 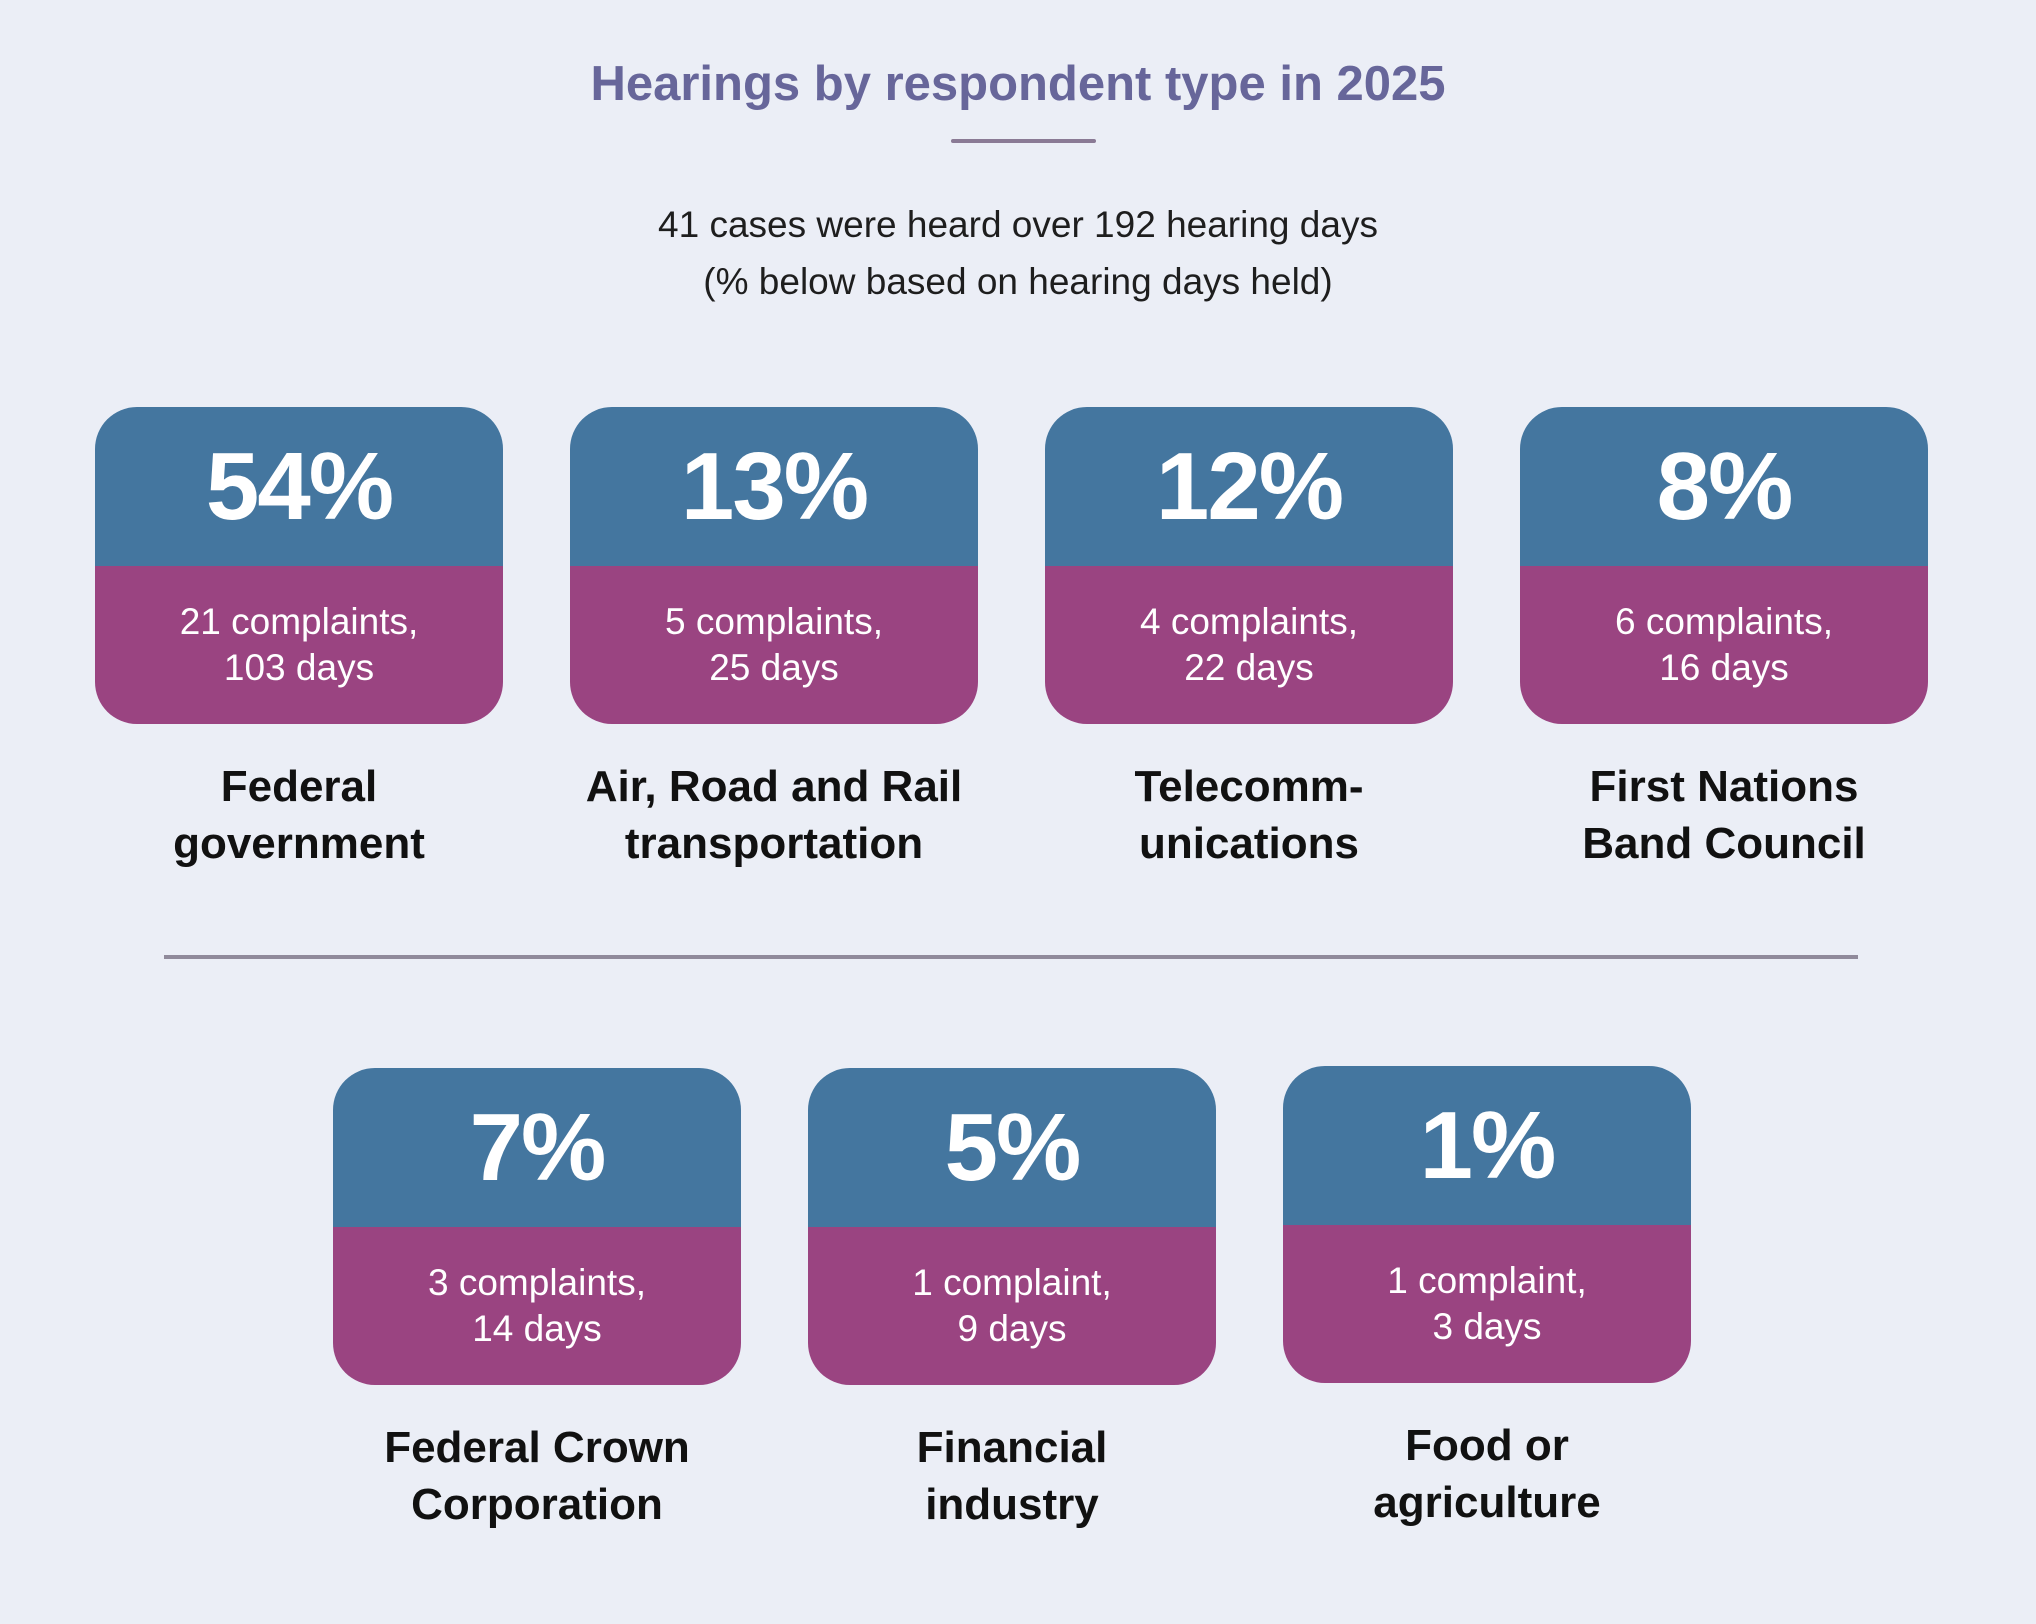 I want to click on title-underline, so click(x=1023, y=141).